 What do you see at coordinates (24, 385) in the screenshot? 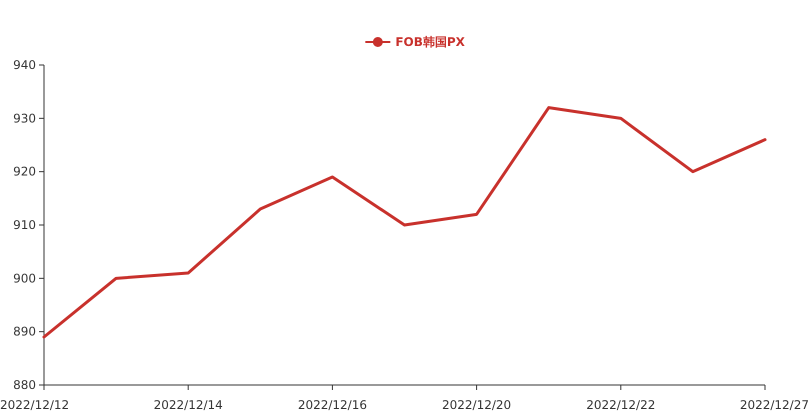
I see `y-tick-label: 880` at bounding box center [24, 385].